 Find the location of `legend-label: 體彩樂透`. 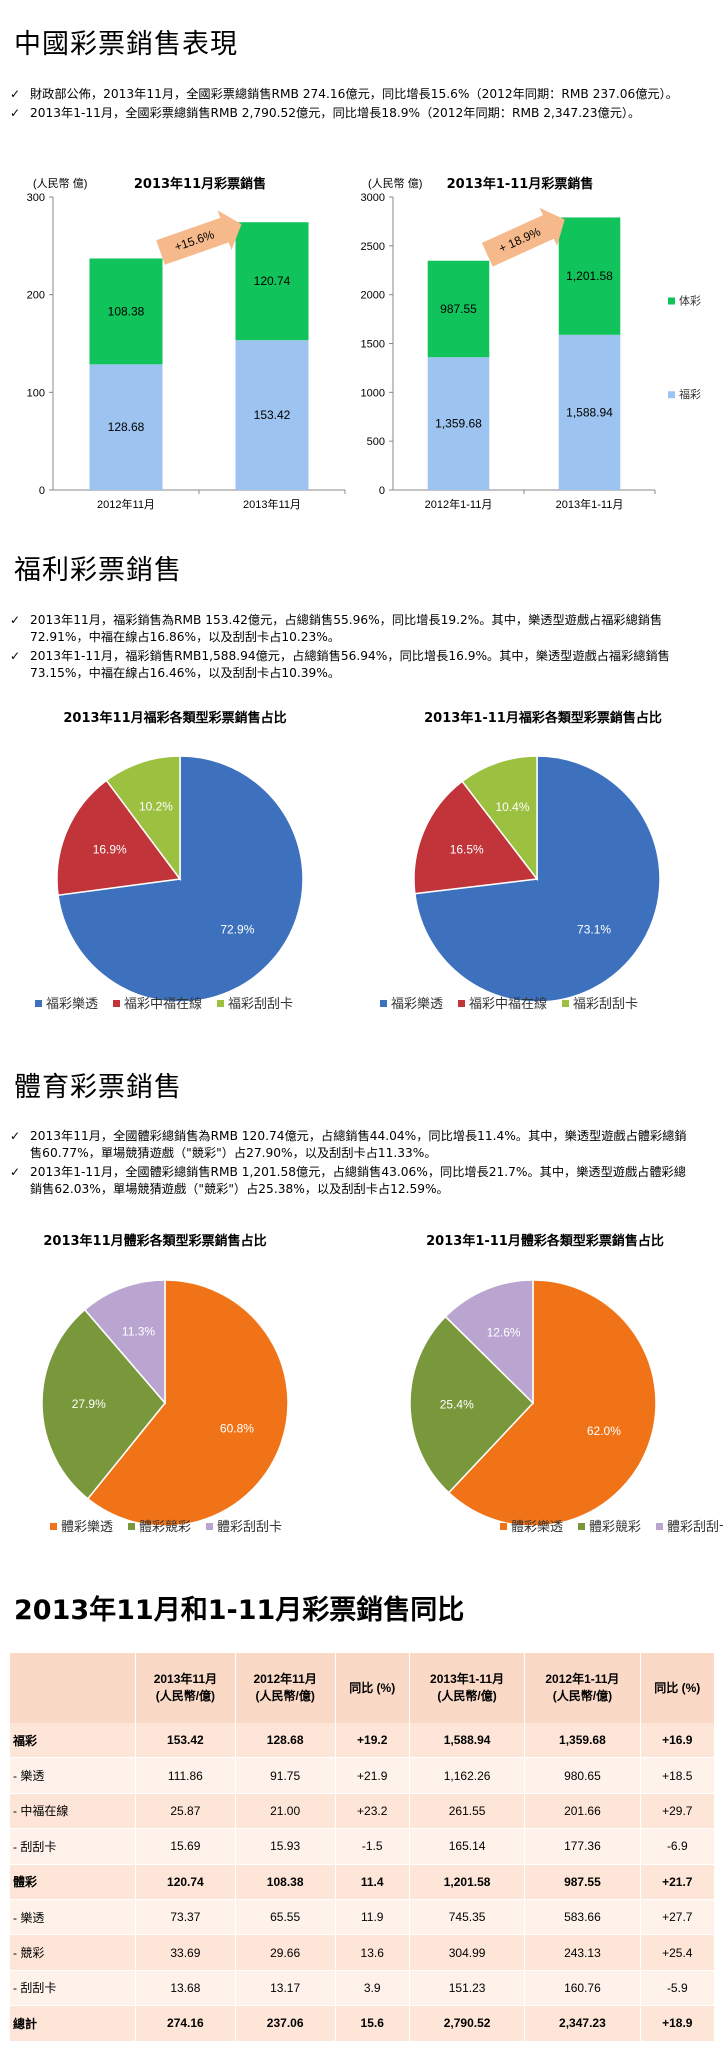

legend-label: 體彩樂透 is located at coordinates (537, 1527).